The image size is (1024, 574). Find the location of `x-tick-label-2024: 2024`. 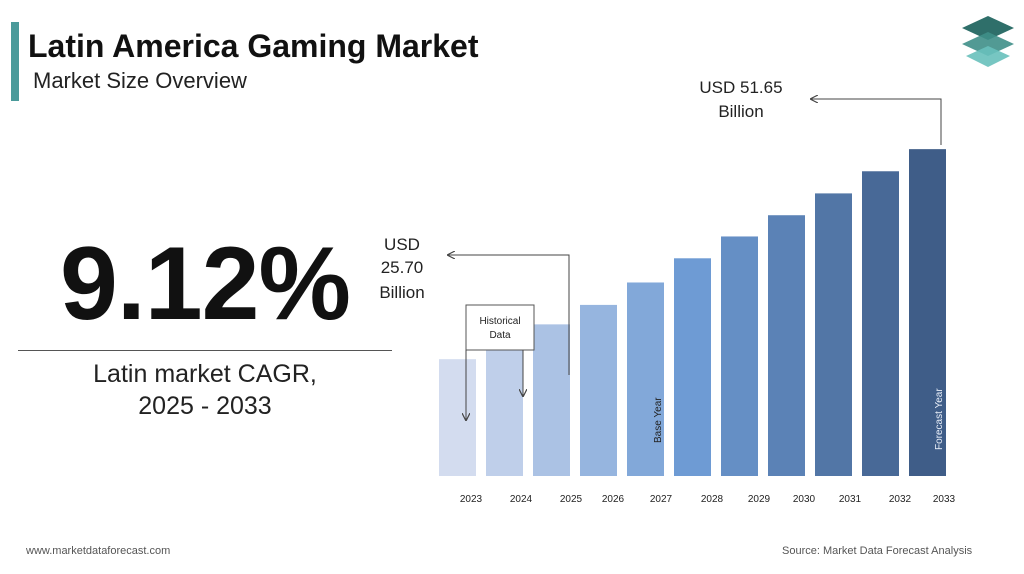

x-tick-label-2024: 2024 is located at coordinates (521, 499).